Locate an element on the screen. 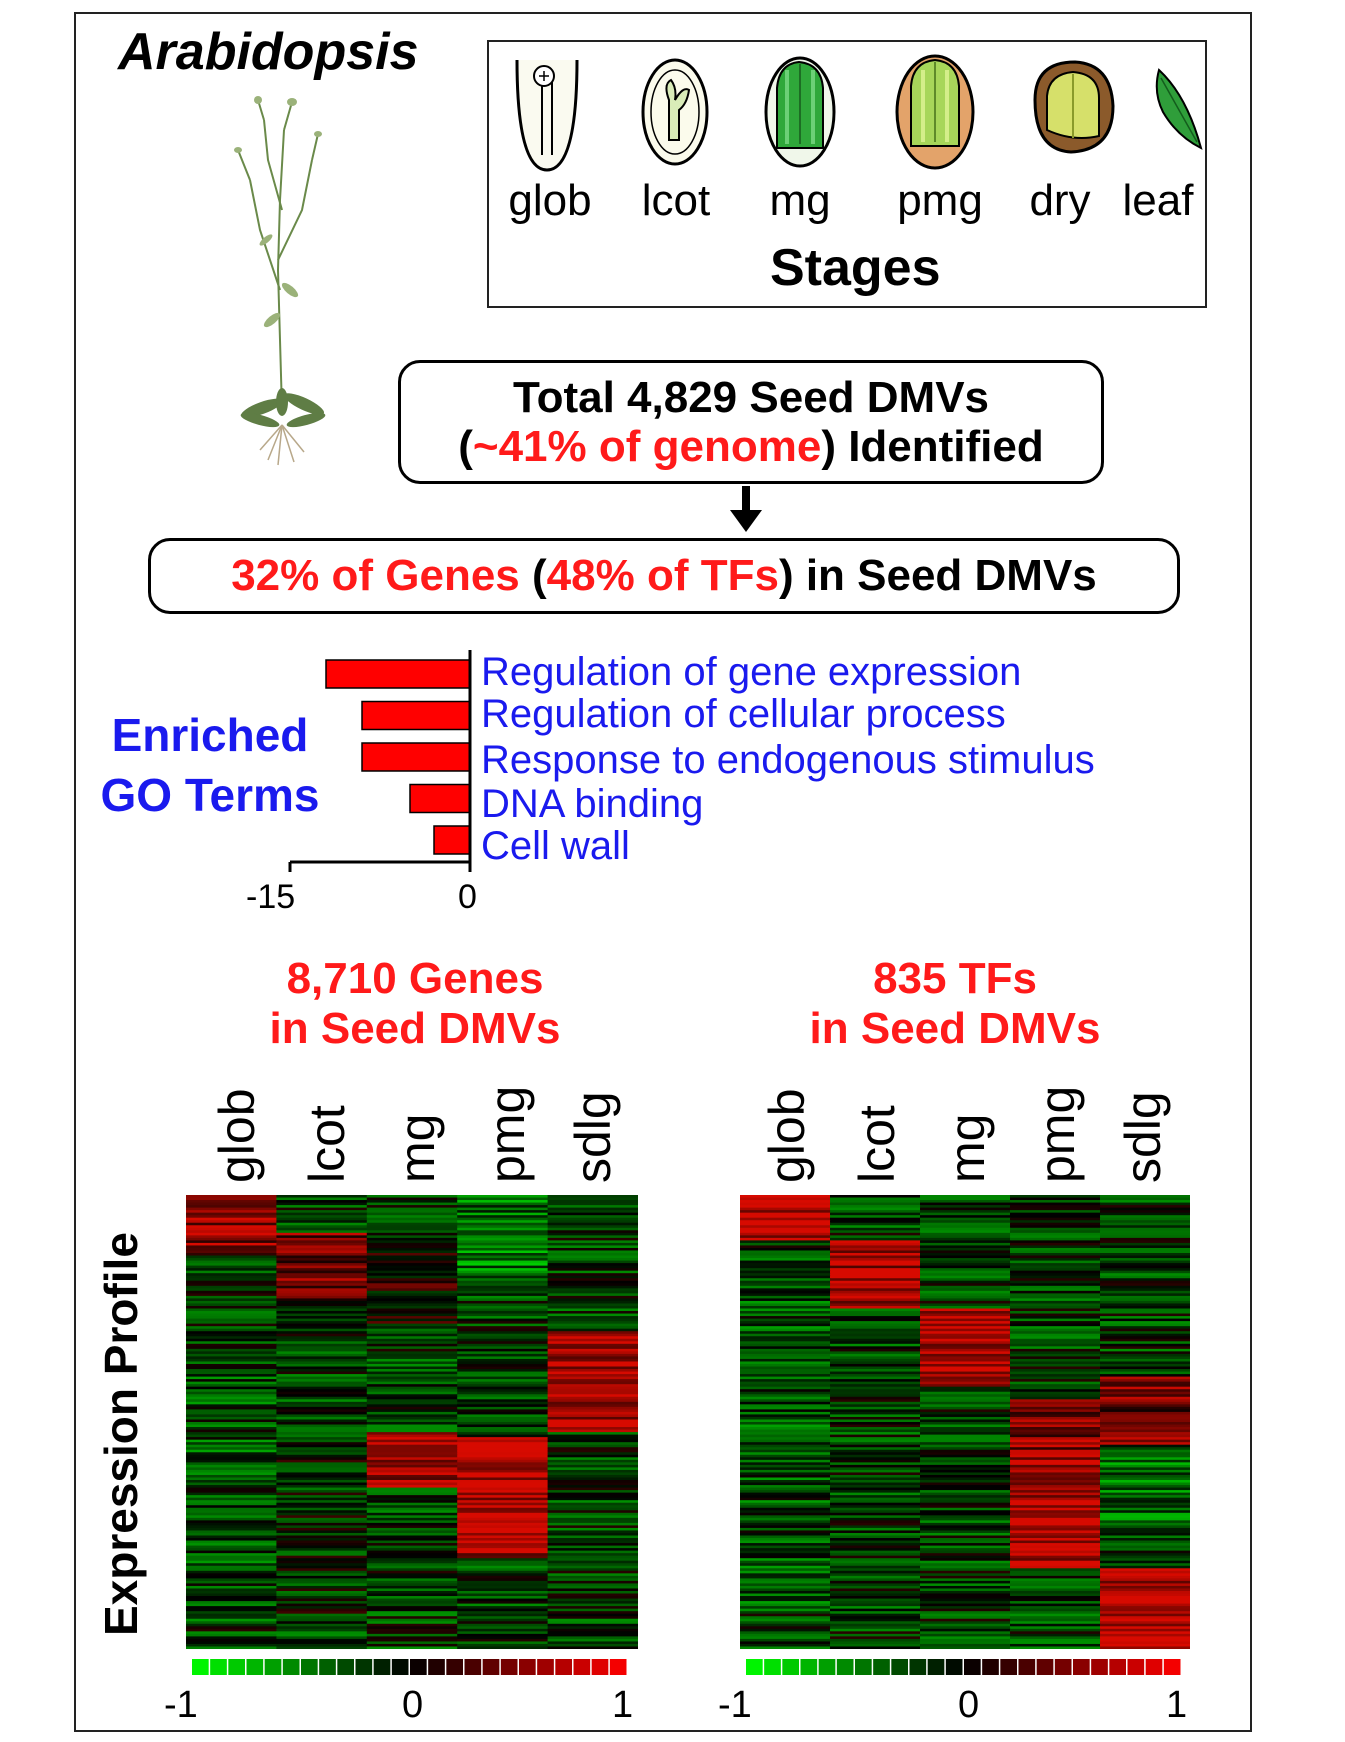 The height and width of the screenshot is (1742, 1345). summary-line1: Total 4,829 Seed DMVs is located at coordinates (751, 397).